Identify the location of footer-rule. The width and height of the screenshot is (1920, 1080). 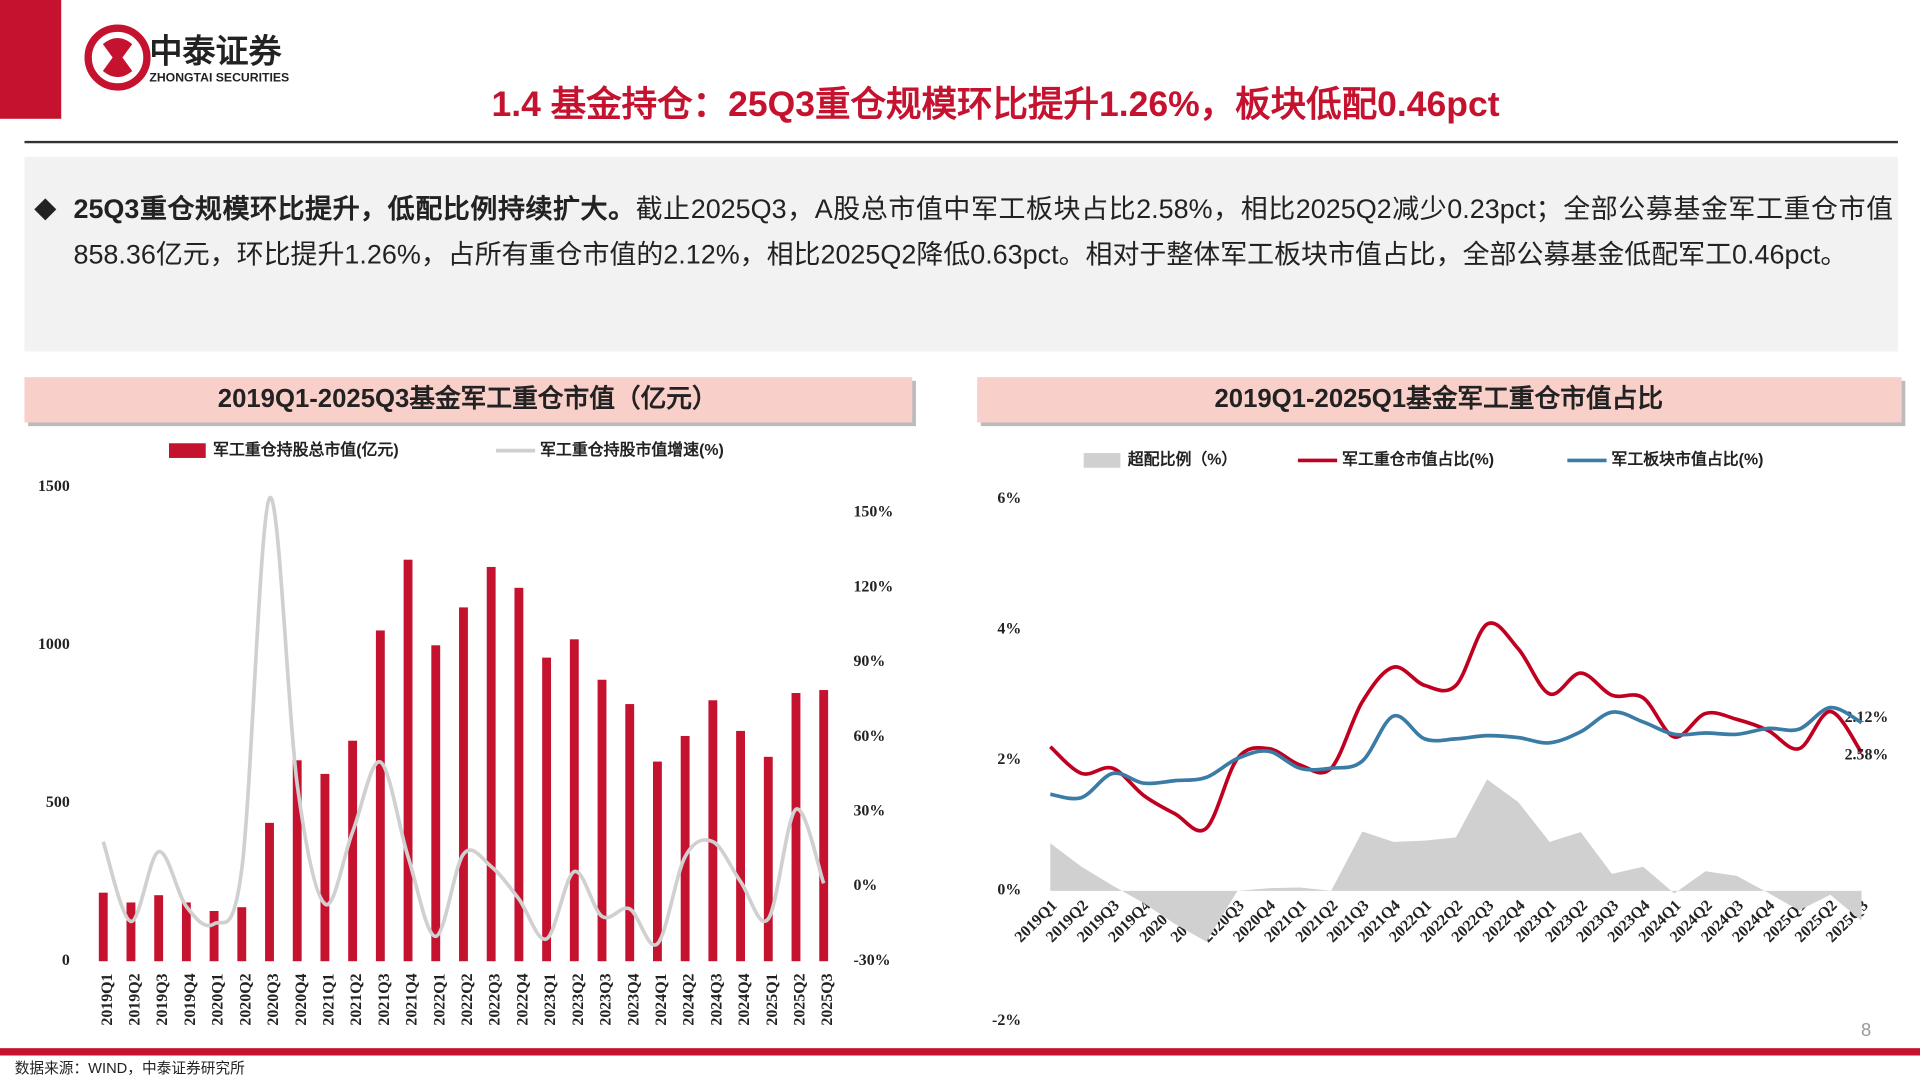
(960, 1052).